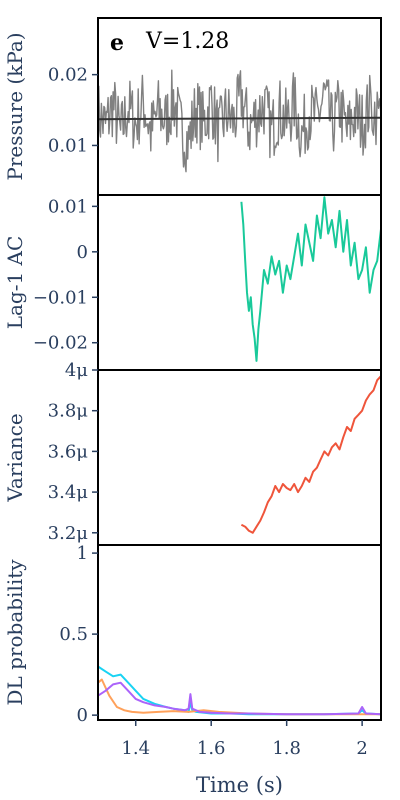 The width and height of the screenshot is (400, 800). I want to click on variance-ytick-label: 3.4μ, so click(68, 492).